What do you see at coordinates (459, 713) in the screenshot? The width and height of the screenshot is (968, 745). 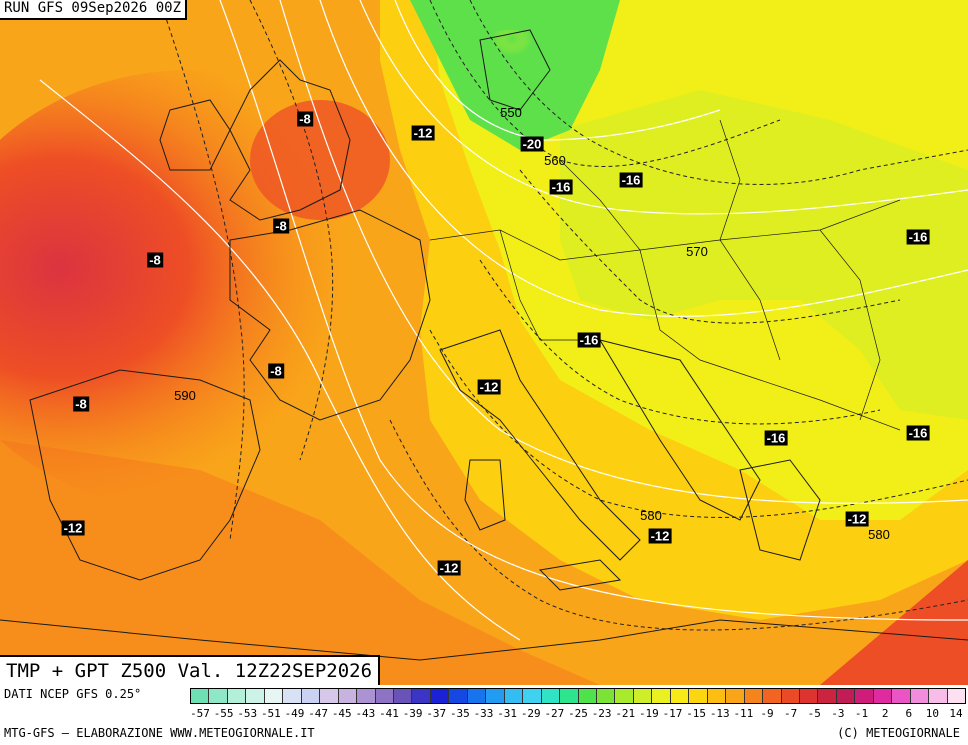 I see `scale-tick-label: -35` at bounding box center [459, 713].